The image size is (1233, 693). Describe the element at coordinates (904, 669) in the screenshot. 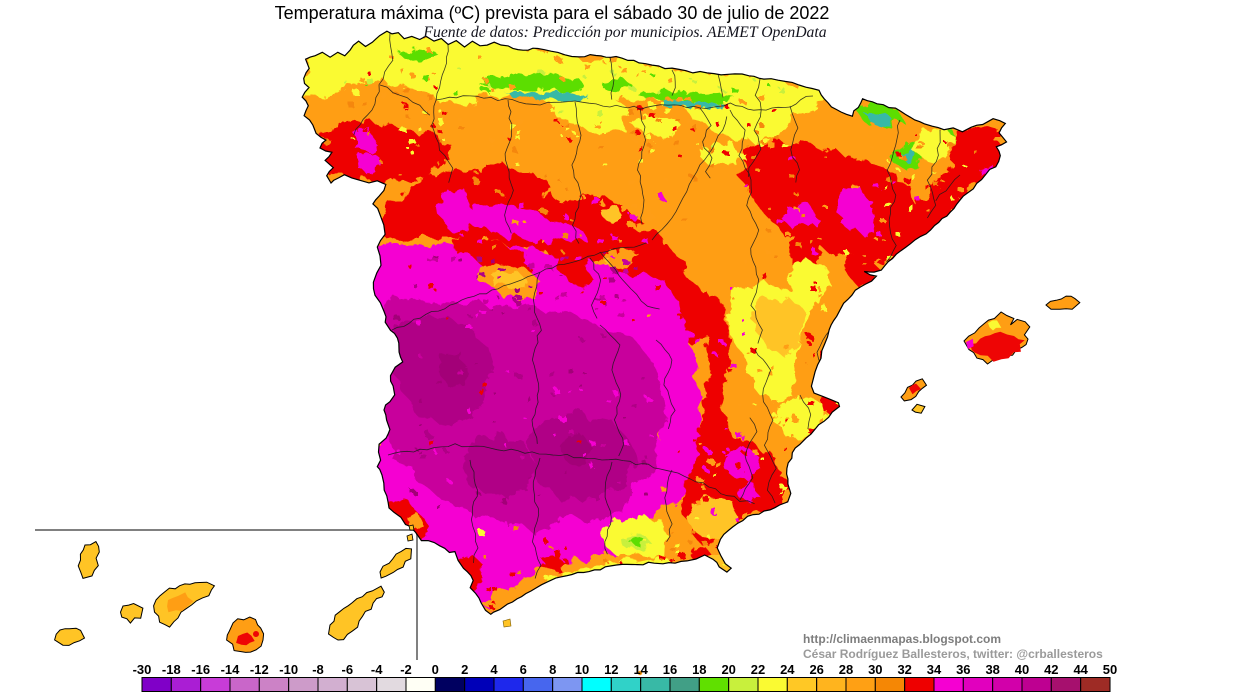

I see `svg-text: 32` at that location.